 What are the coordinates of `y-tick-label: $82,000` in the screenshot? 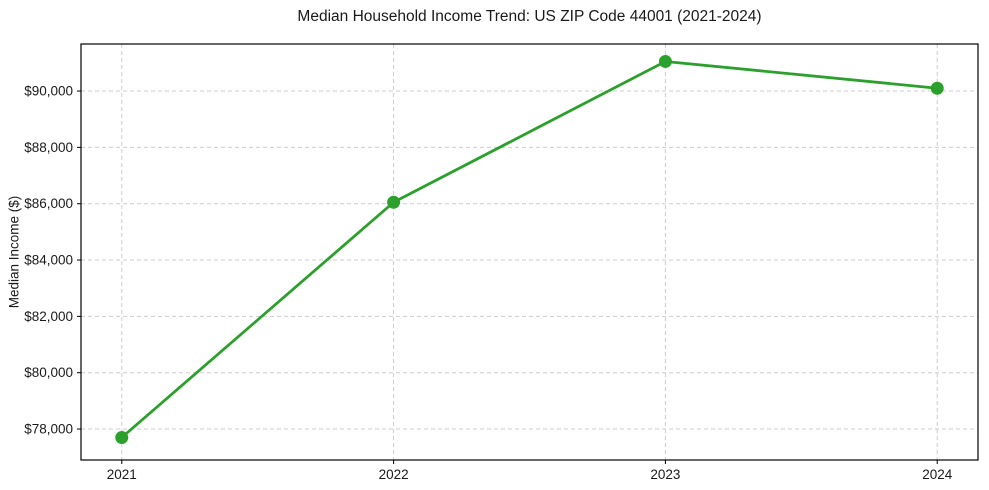 It's located at (48, 316).